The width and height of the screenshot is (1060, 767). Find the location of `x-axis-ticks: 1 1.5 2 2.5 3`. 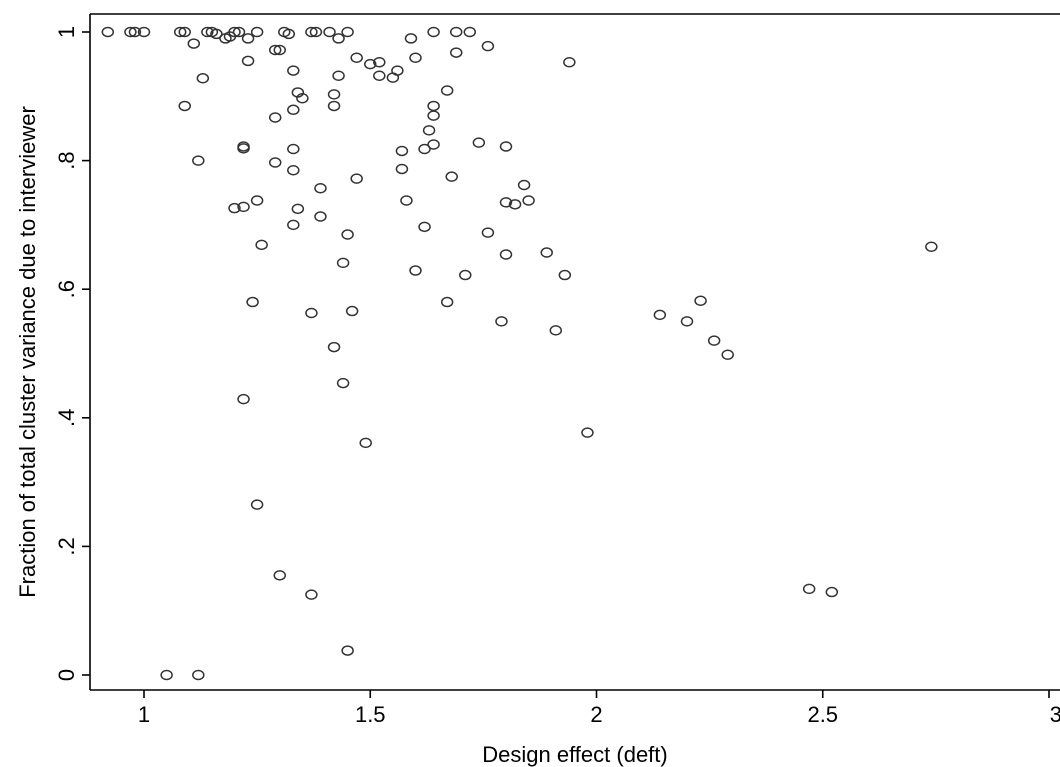

x-axis-ticks: 1 1.5 2 2.5 3 is located at coordinates (599, 708).